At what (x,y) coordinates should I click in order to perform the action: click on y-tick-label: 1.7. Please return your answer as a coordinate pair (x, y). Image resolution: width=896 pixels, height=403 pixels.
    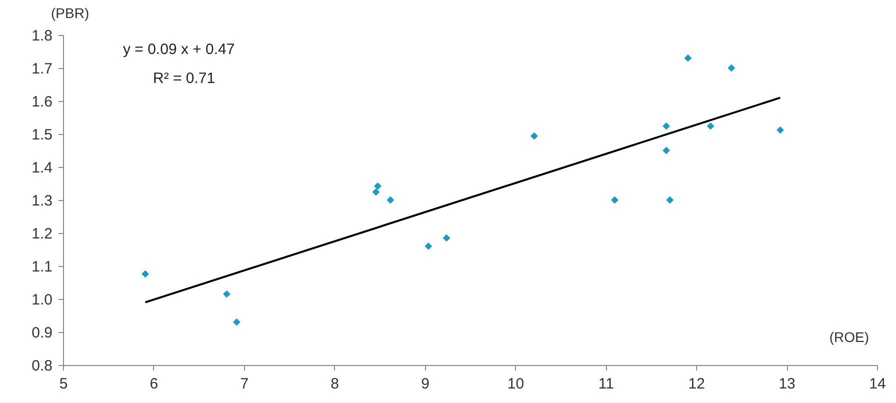
    Looking at the image, I should click on (42, 69).